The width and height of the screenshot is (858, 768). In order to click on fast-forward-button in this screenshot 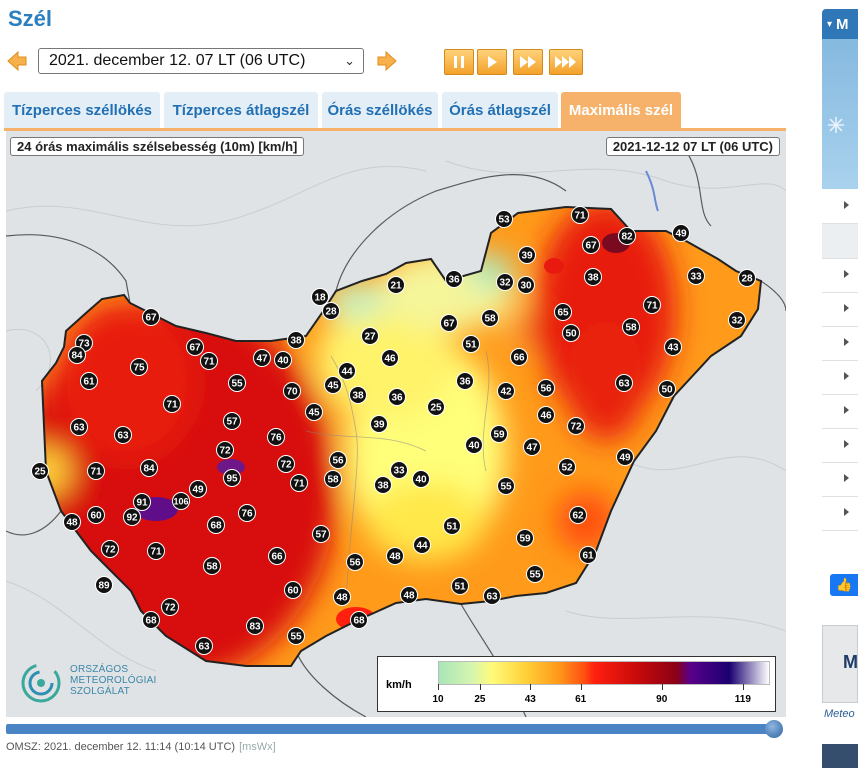, I will do `click(528, 62)`.